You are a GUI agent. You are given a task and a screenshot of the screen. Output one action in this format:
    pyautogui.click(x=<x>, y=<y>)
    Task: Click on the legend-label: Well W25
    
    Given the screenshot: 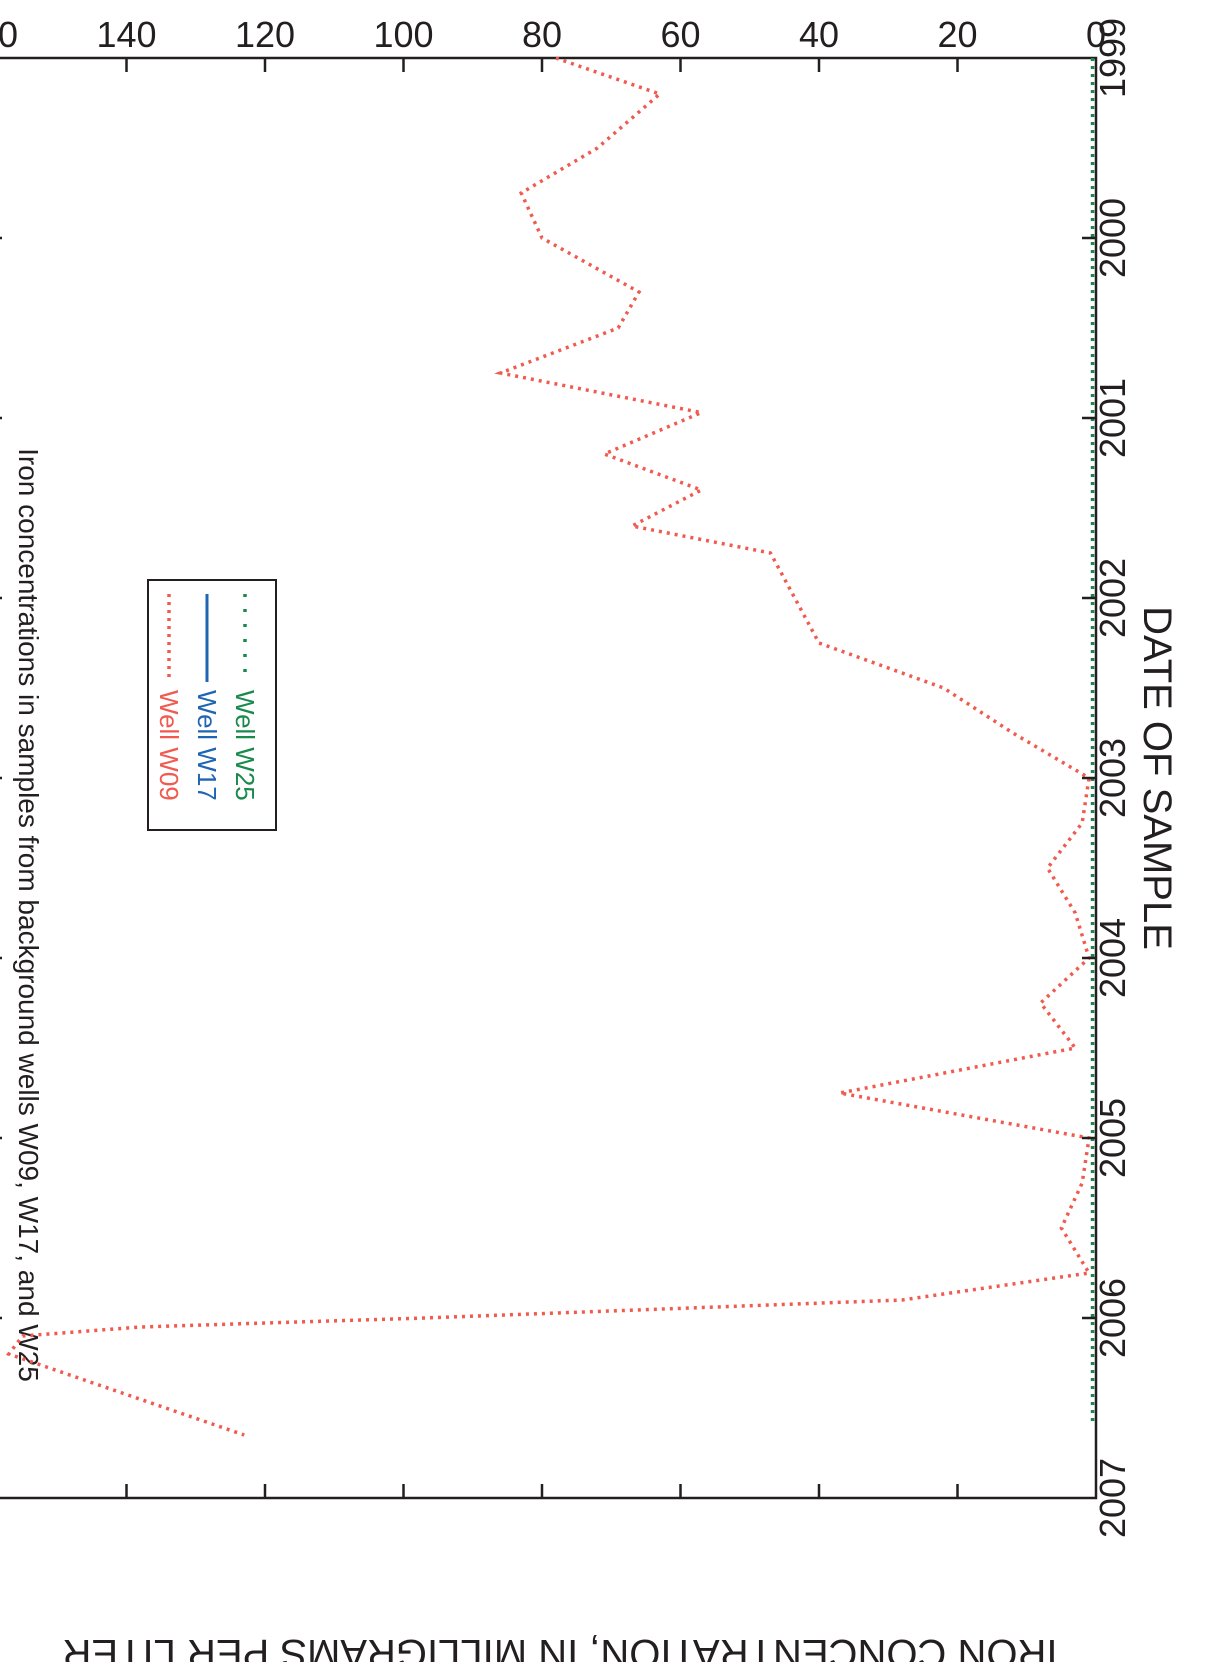 What is the action you would take?
    pyautogui.click(x=245, y=745)
    